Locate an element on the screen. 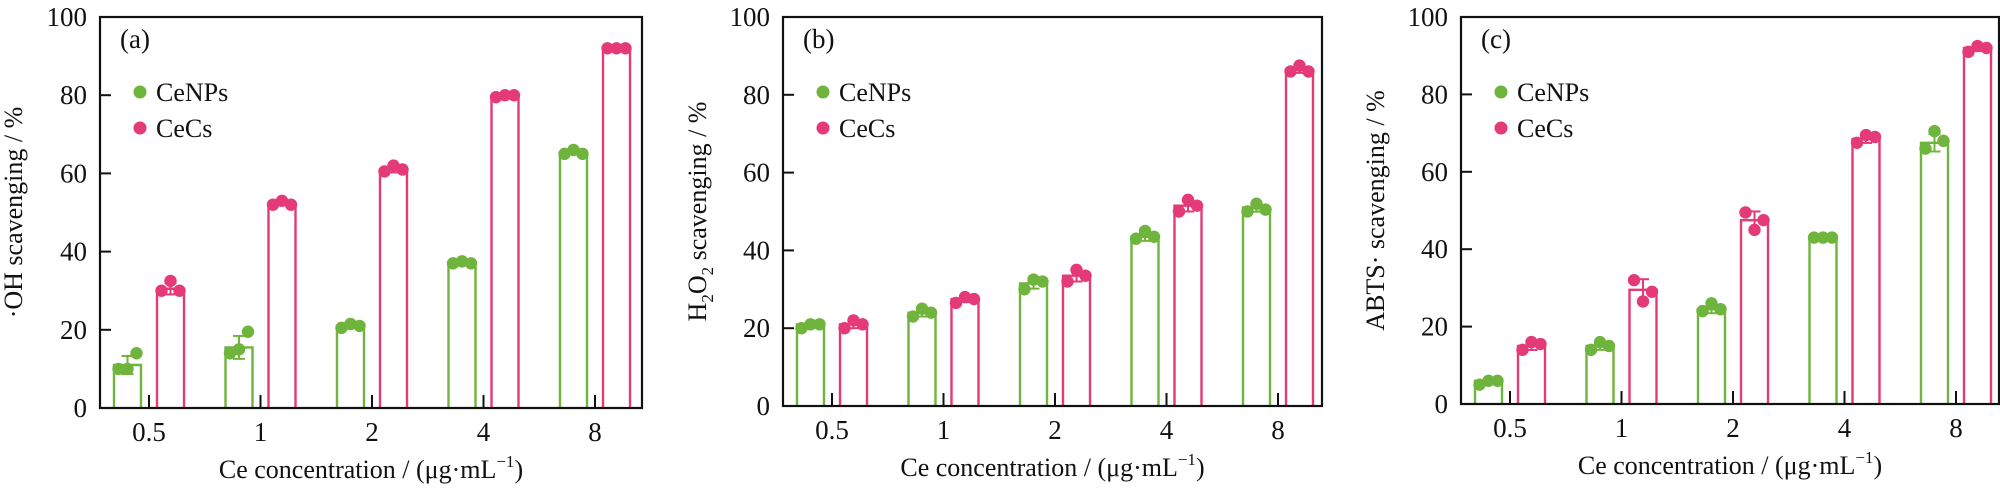 The width and height of the screenshot is (2000, 488). panel-label: (a) is located at coordinates (135, 39).